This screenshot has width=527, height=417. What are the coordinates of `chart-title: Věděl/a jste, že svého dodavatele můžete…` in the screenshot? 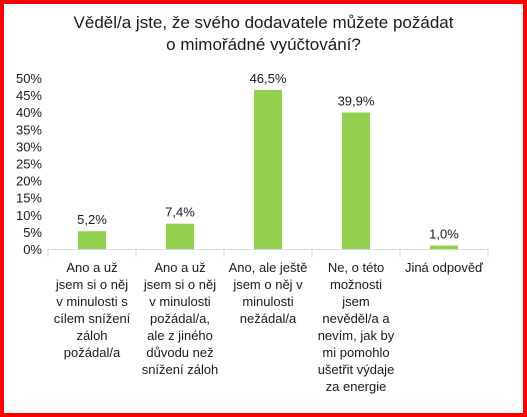 It's located at (263, 34).